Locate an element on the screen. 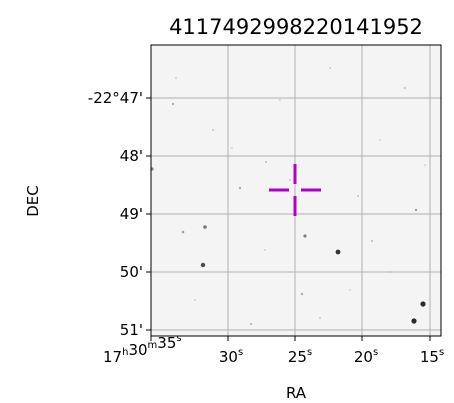 Image resolution: width=454 pixels, height=403 pixels. x-axis-ticks: 17h30m35s 30s 25s 20s 15s is located at coordinates (273, 349).